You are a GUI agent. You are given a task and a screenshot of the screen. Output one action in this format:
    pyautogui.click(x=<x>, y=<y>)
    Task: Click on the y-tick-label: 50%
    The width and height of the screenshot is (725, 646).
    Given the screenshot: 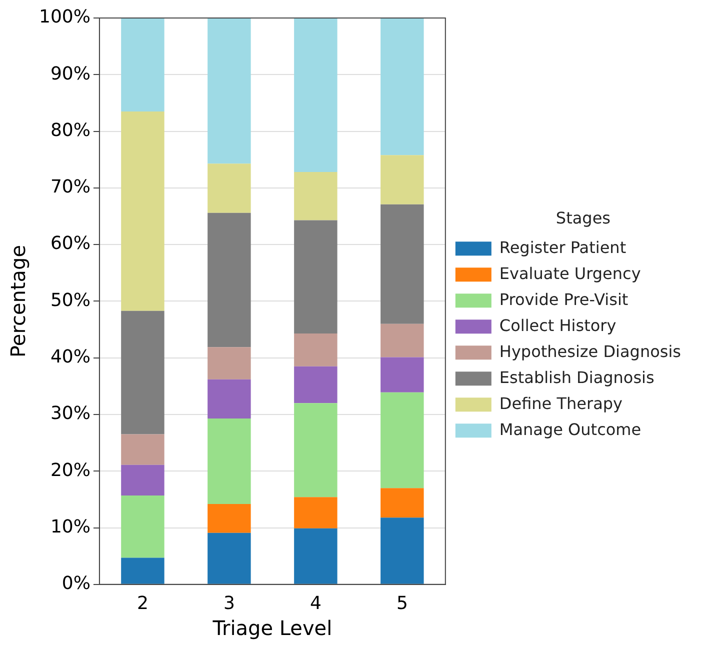 What is the action you would take?
    pyautogui.click(x=70, y=300)
    